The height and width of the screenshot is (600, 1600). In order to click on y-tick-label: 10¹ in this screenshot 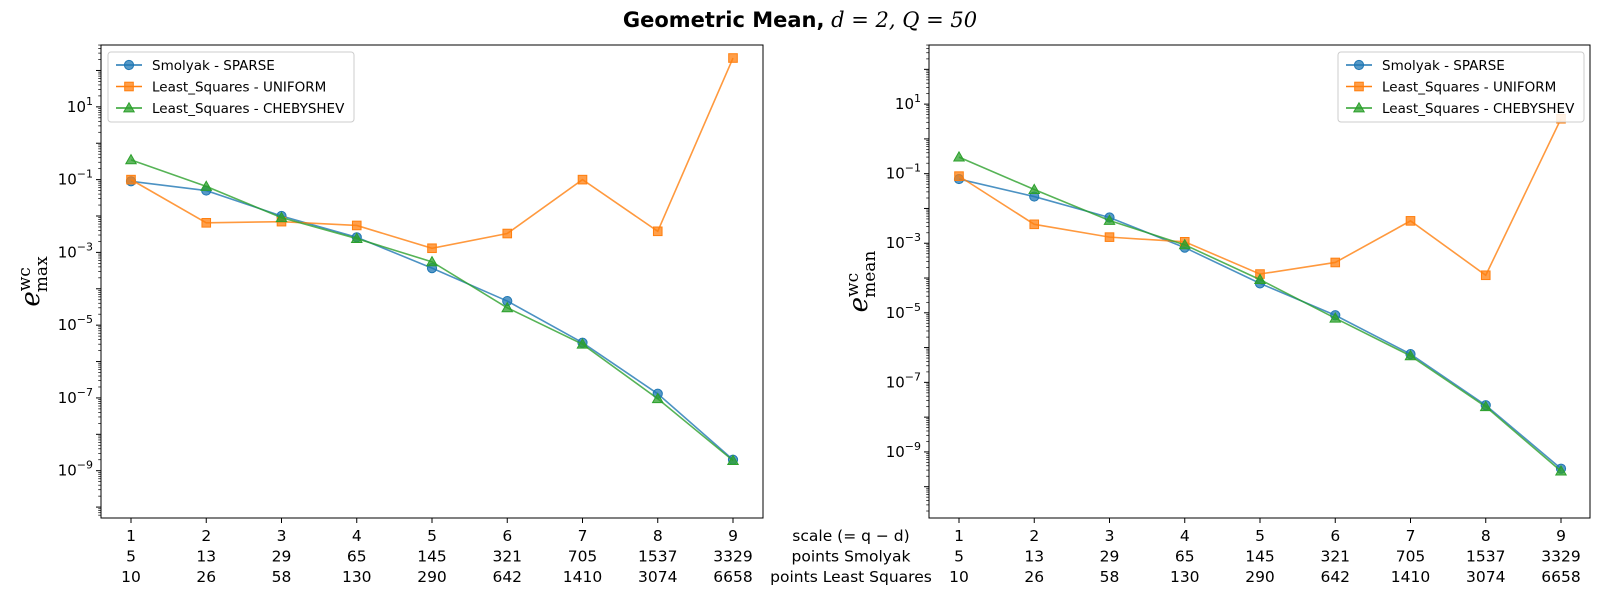, I will do `click(908, 102)`.